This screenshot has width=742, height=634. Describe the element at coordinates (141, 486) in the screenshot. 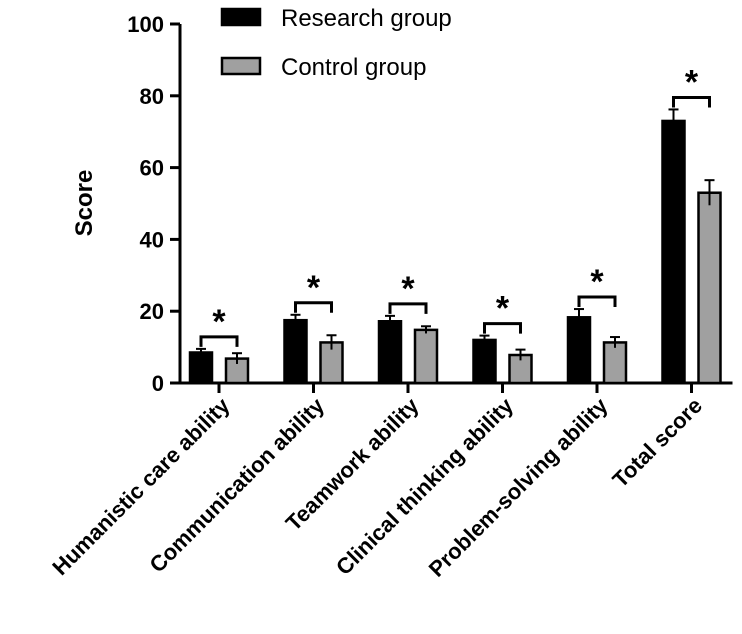

I see `x-tick-label: Humanistic care ability` at that location.